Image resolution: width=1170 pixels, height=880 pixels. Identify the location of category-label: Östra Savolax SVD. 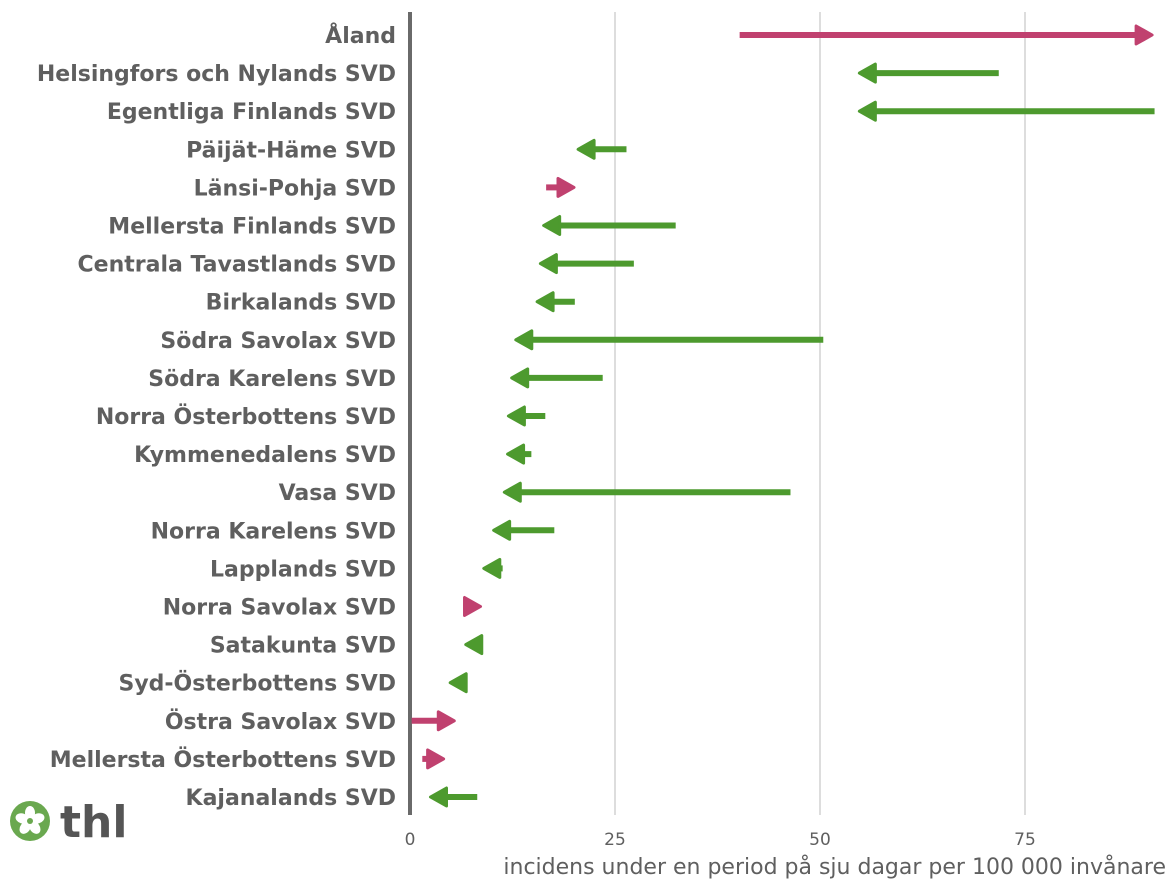
(280, 722).